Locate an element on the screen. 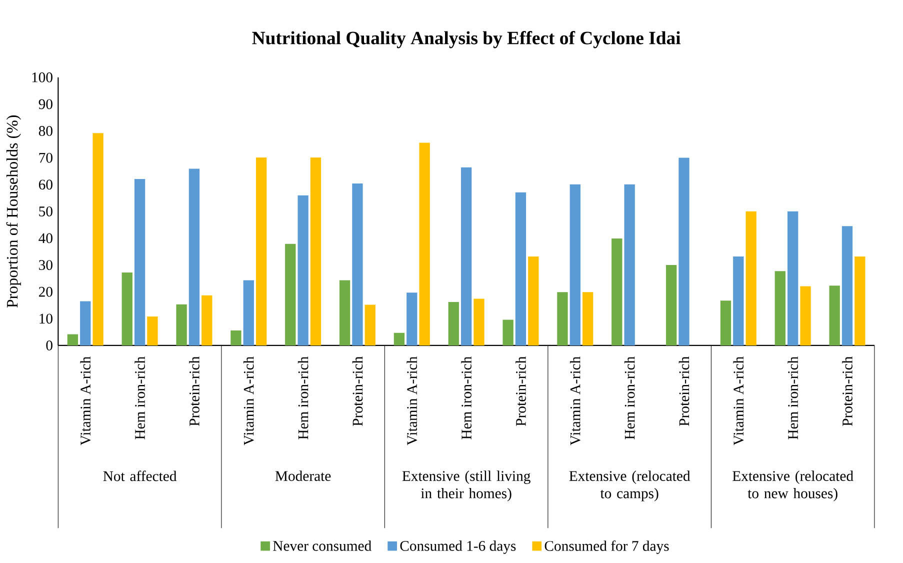 The image size is (903, 563). chart-title: Nutritional Quality Analysis by Effect of Cyclone Idai is located at coordinates (466, 39).